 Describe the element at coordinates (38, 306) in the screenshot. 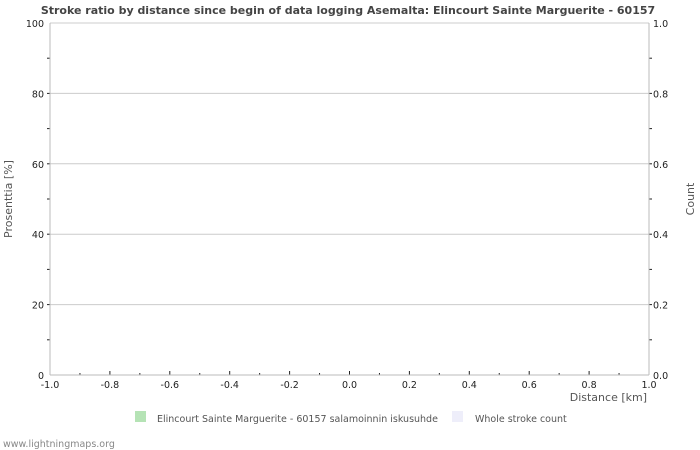

I see `y-tick-label: 20` at that location.